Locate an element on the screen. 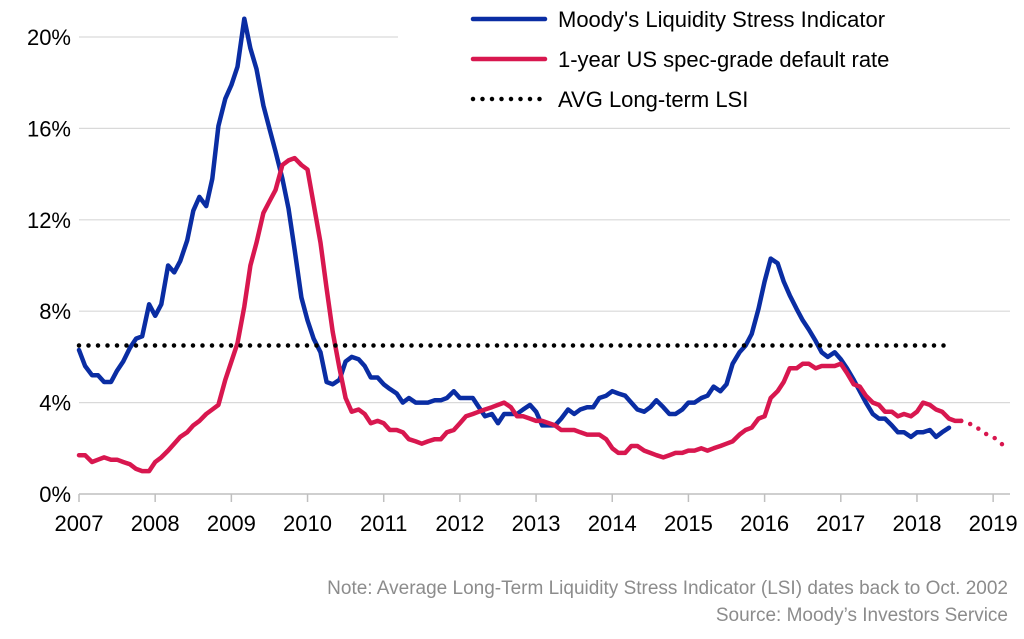 This screenshot has width=1024, height=639. x-tick-label: 2017 is located at coordinates (840, 523).